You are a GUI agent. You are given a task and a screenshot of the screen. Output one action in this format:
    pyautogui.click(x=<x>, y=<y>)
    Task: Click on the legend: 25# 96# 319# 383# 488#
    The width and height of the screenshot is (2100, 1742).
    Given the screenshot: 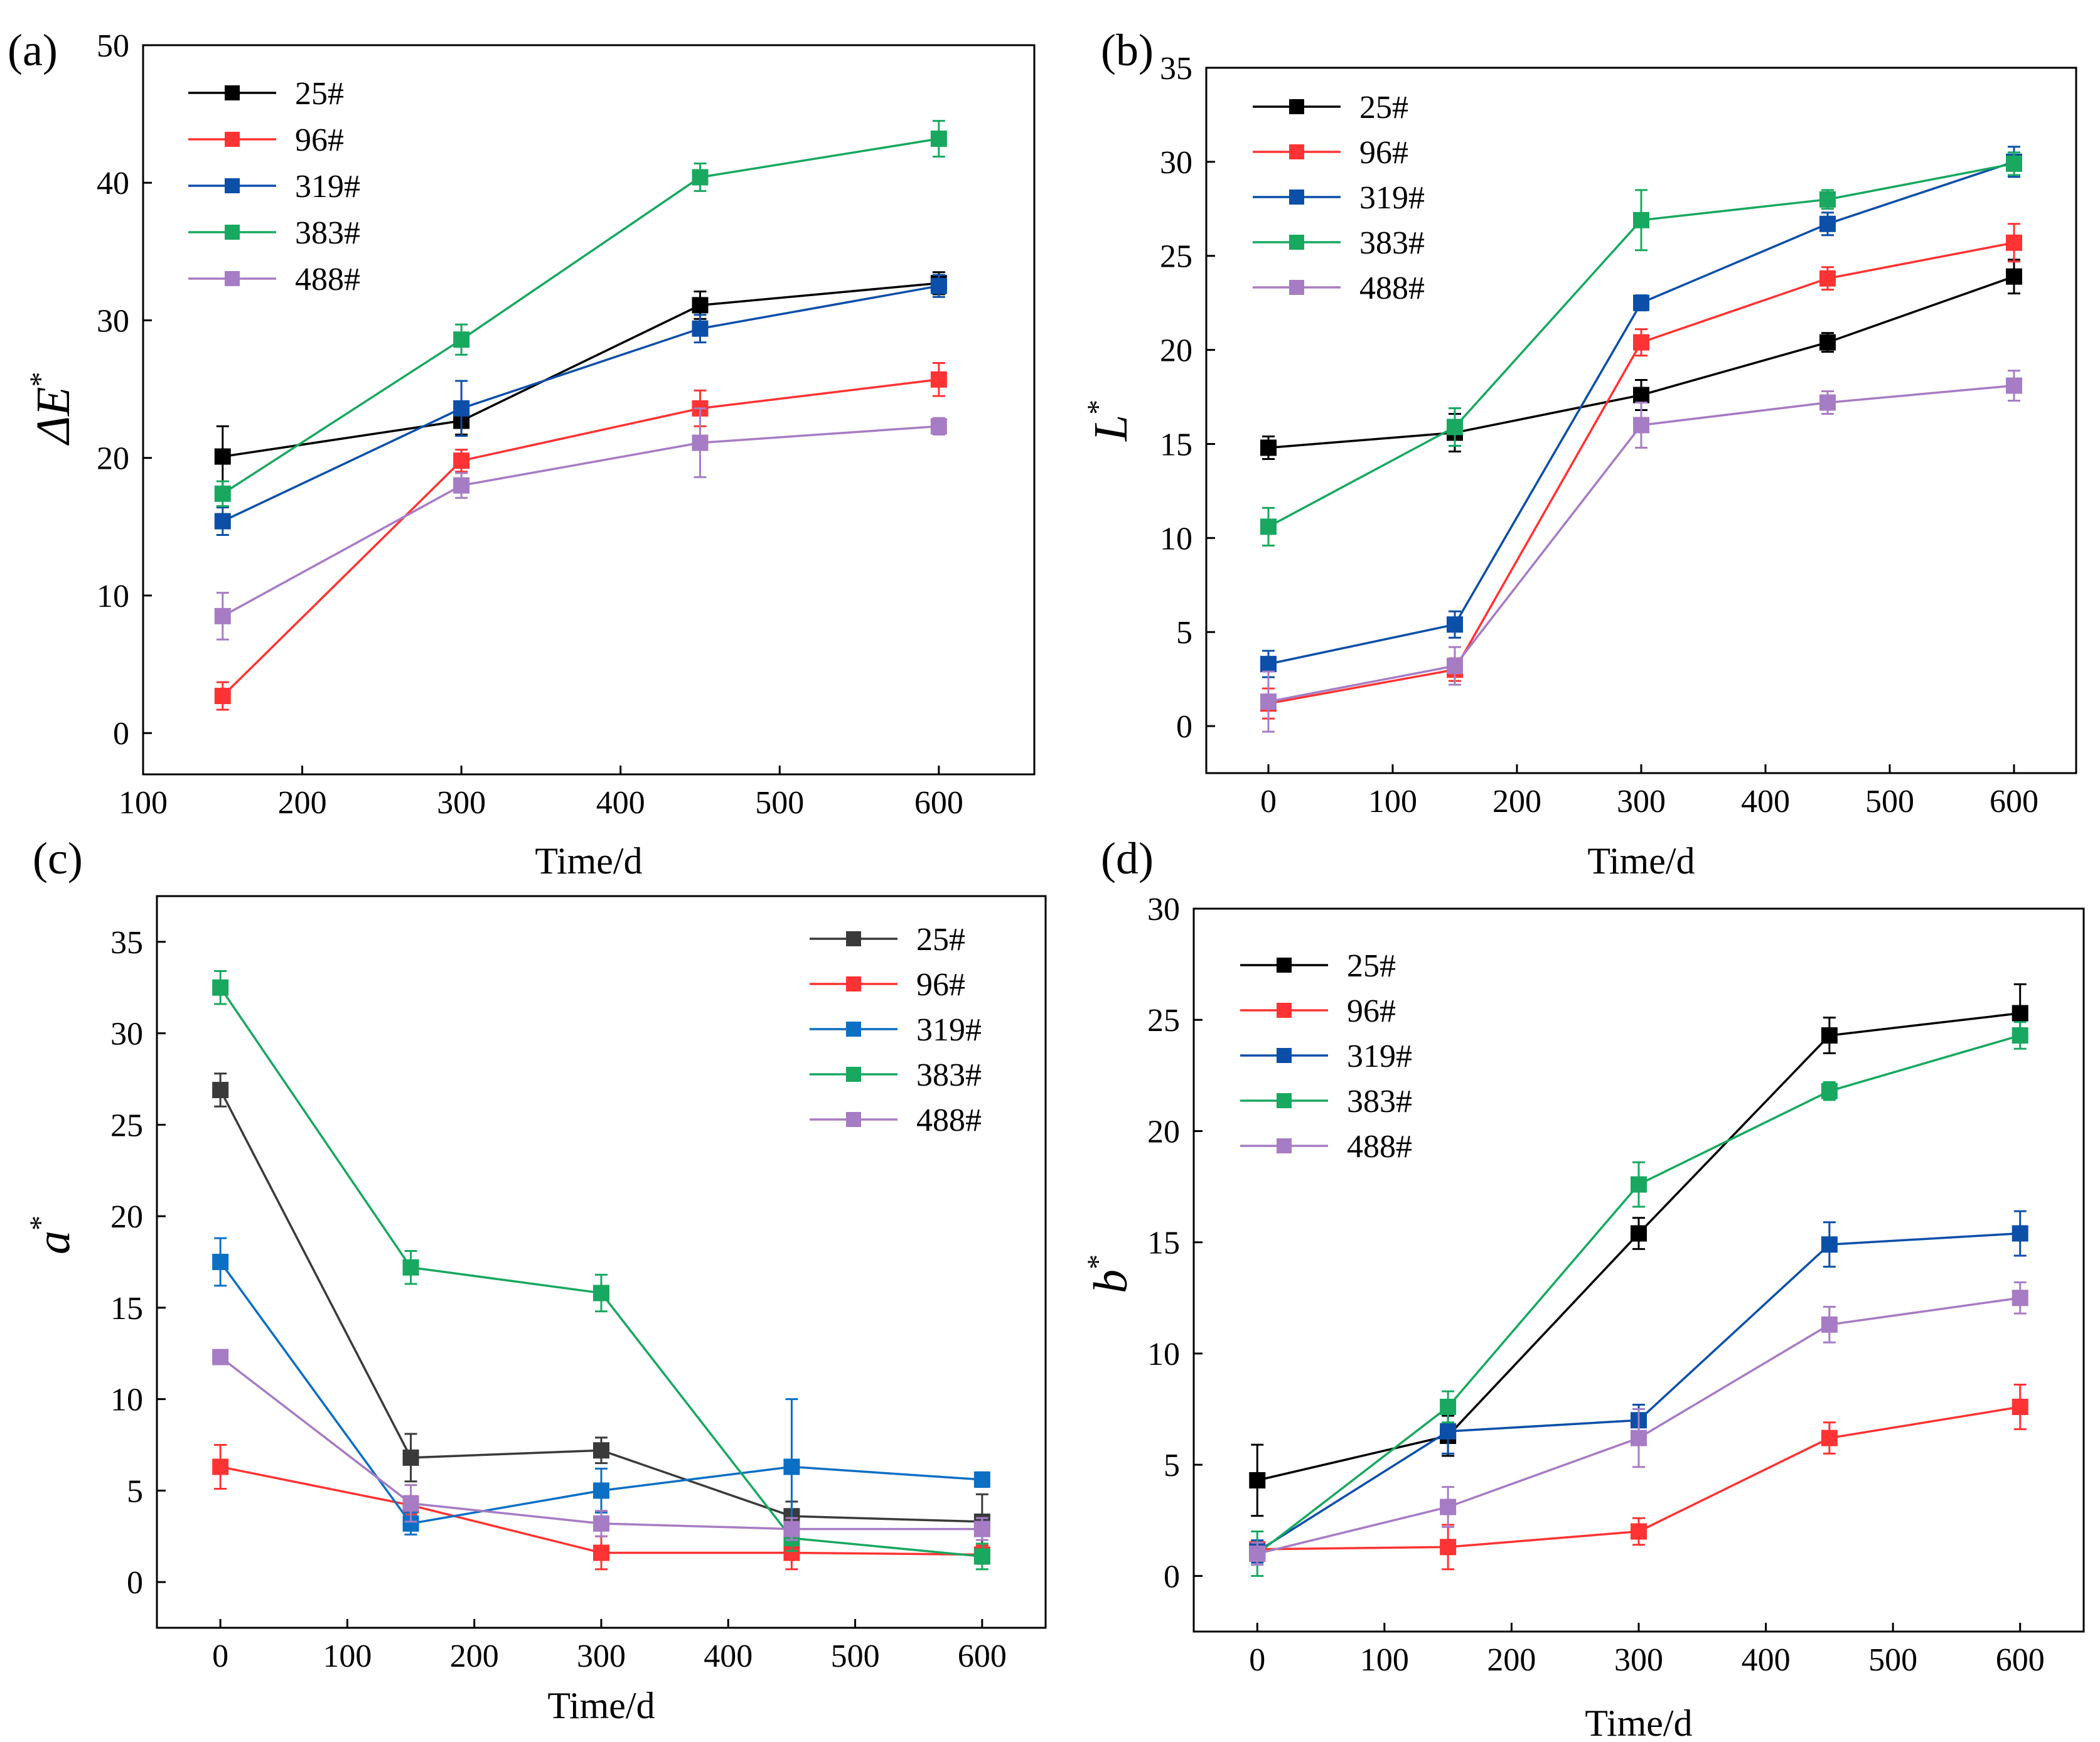 What is the action you would take?
    pyautogui.click(x=1339, y=198)
    